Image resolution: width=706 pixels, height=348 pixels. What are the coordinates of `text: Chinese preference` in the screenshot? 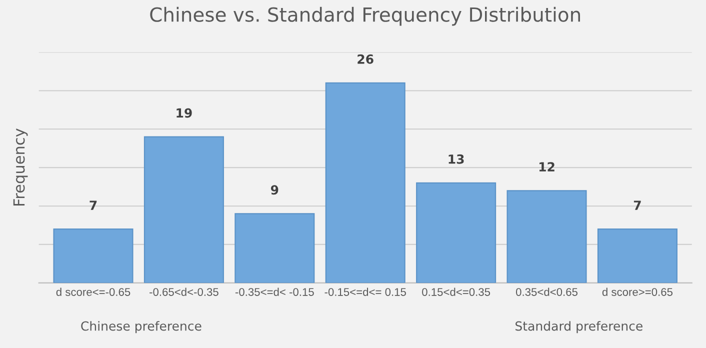 It's located at (141, 327).